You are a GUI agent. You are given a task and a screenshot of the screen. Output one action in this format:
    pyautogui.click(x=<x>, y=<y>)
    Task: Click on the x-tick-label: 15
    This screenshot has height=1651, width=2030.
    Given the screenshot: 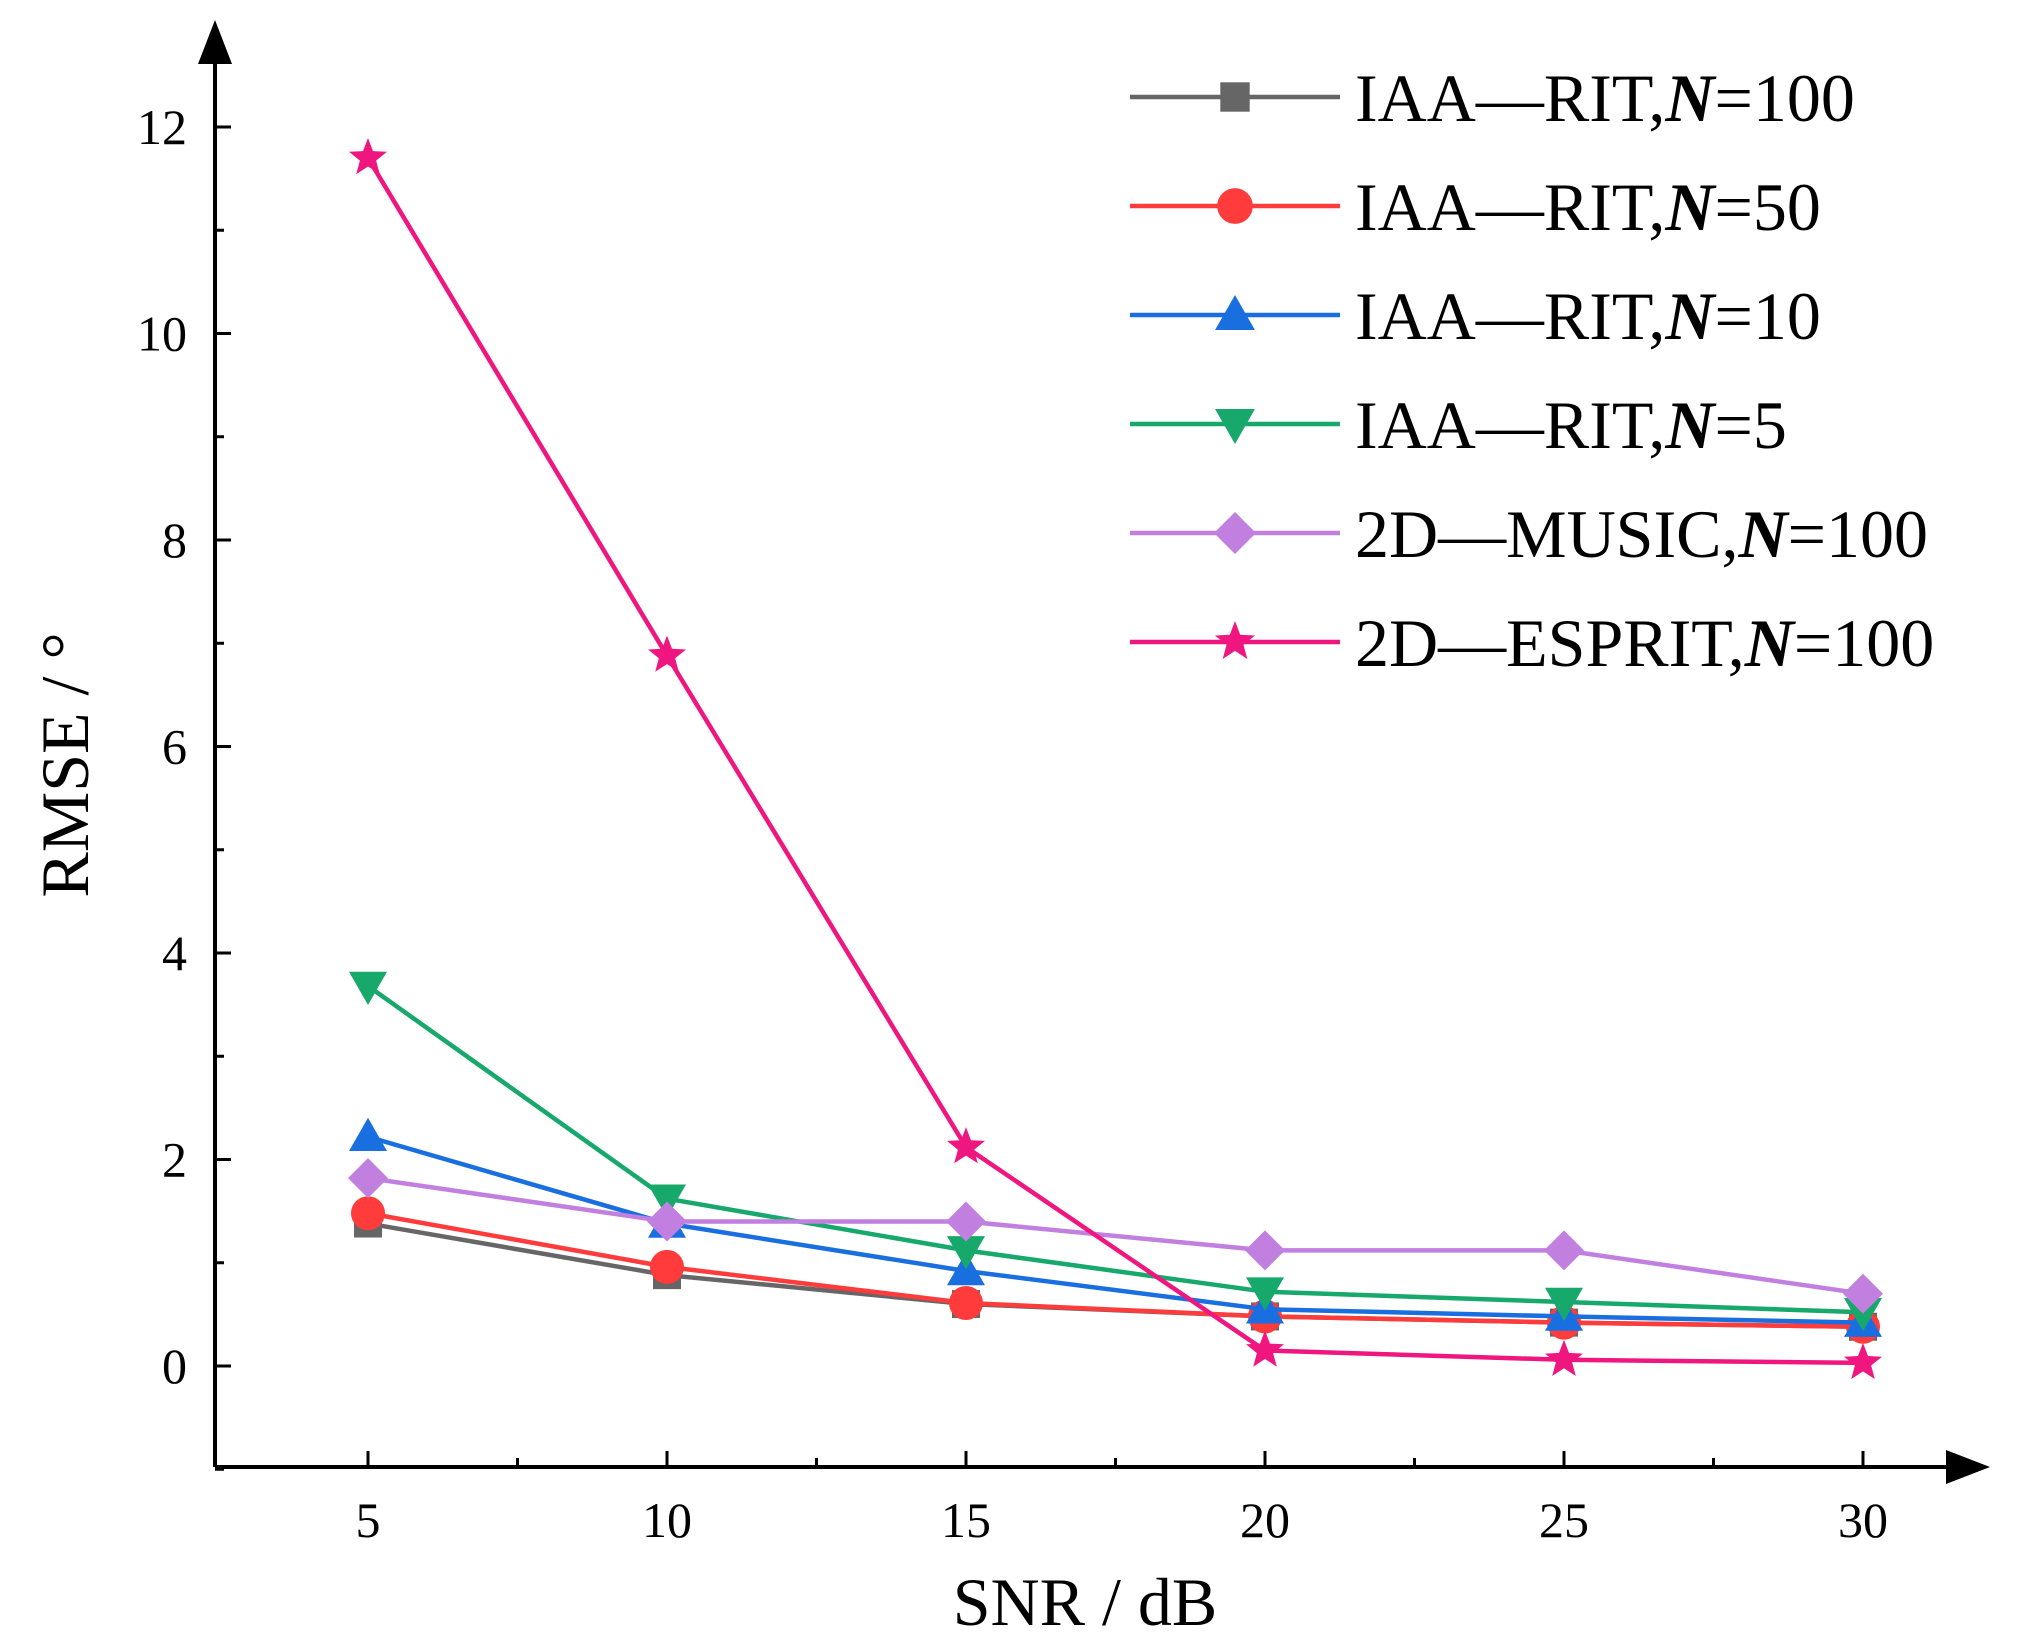 What is the action you would take?
    pyautogui.click(x=966, y=1520)
    